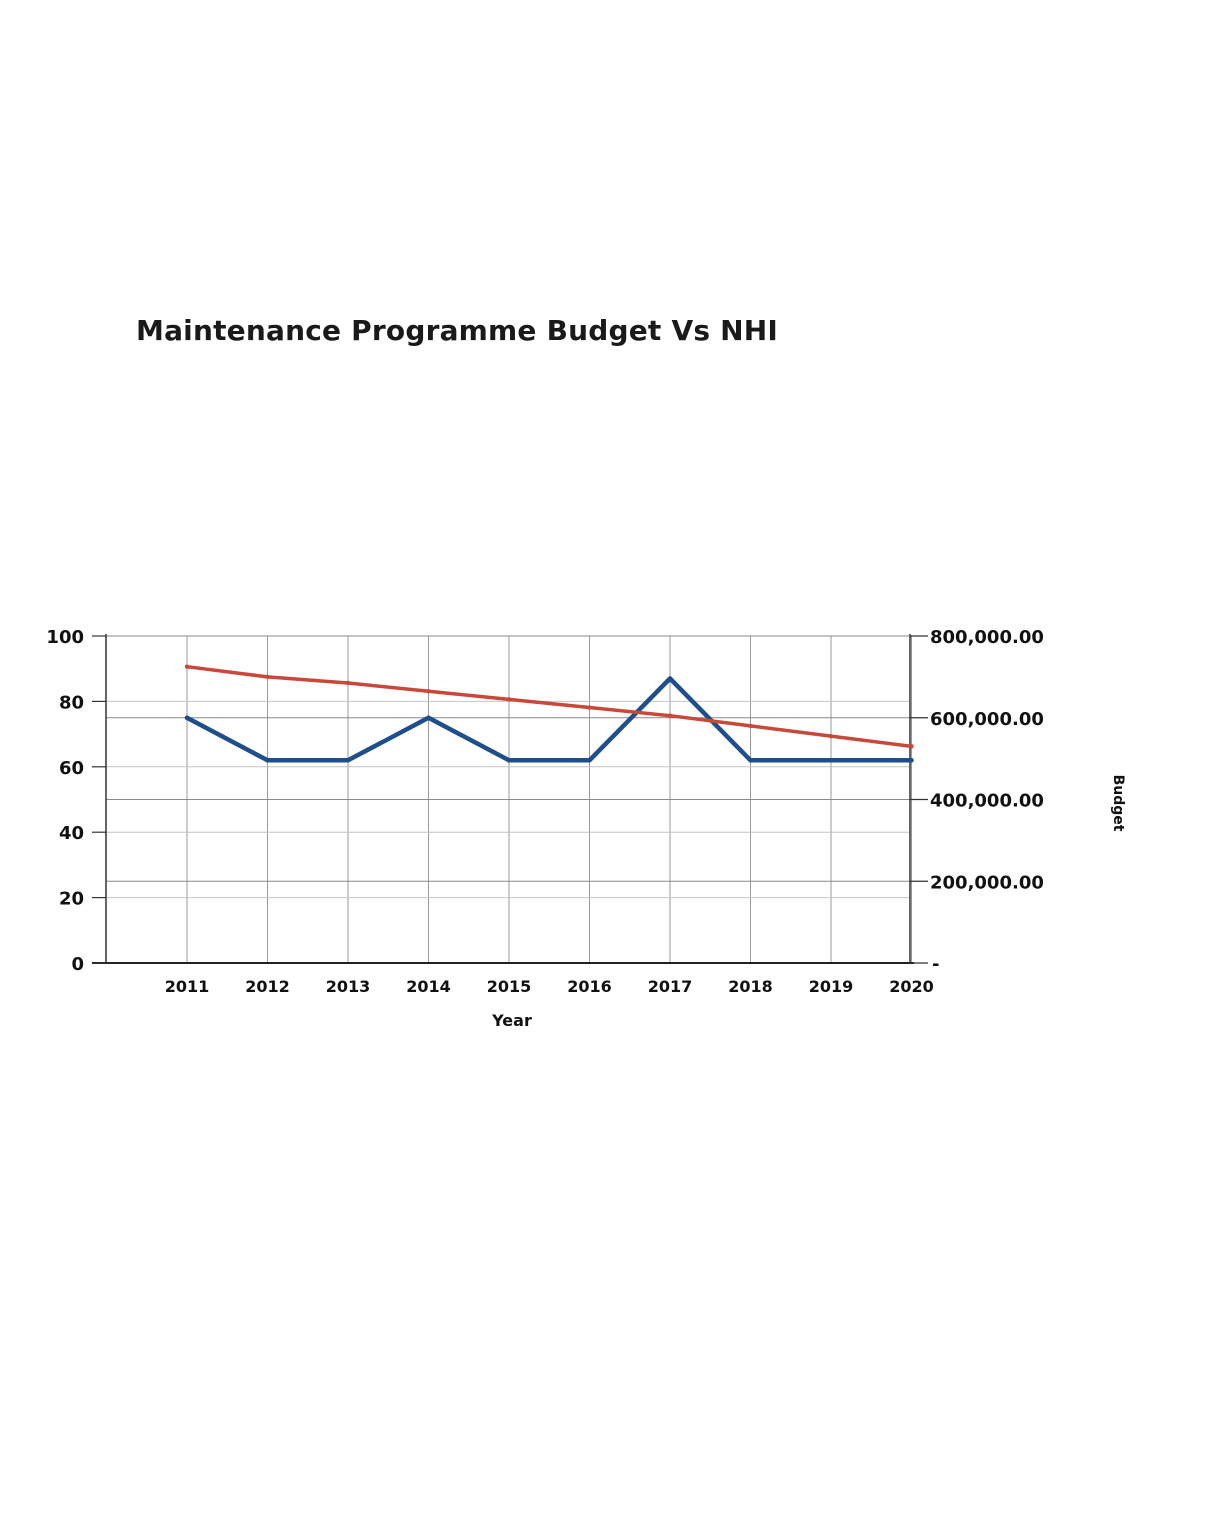 This screenshot has height=1536, width=1219. I want to click on left-tick-label: 20, so click(71, 899).